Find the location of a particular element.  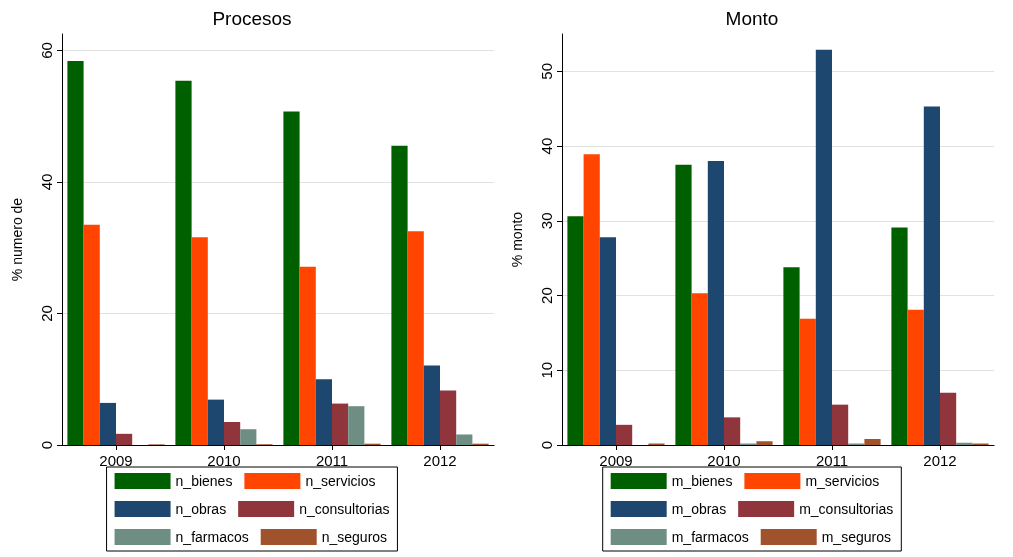

legend-label: n_servicios is located at coordinates (340, 481).